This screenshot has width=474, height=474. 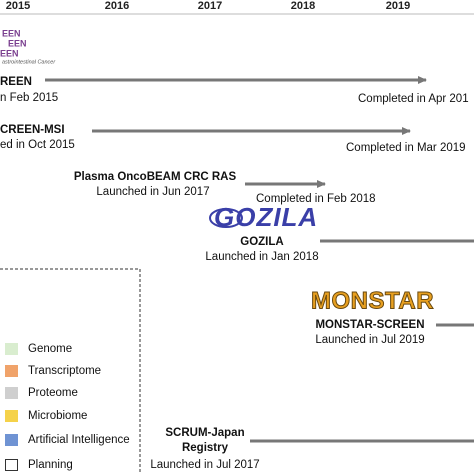 What do you see at coordinates (37, 145) in the screenshot?
I see `launch-text: ed in Oct 2015` at bounding box center [37, 145].